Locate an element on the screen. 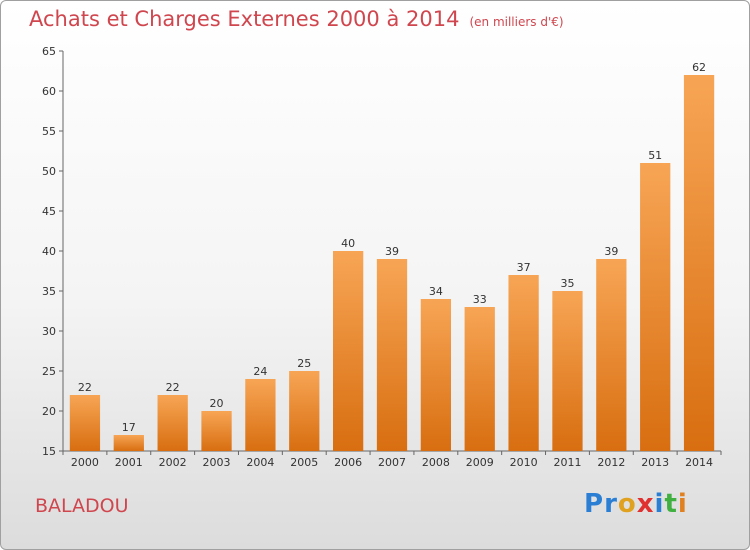 The image size is (750, 550). bar-2011 is located at coordinates (567, 371).